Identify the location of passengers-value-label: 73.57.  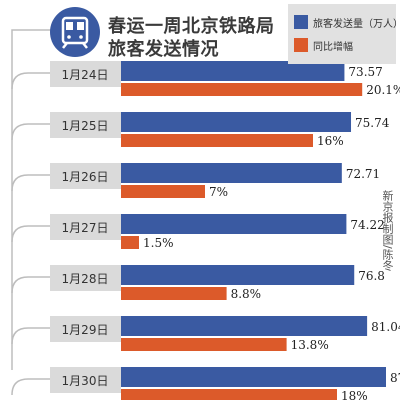
(365, 72).